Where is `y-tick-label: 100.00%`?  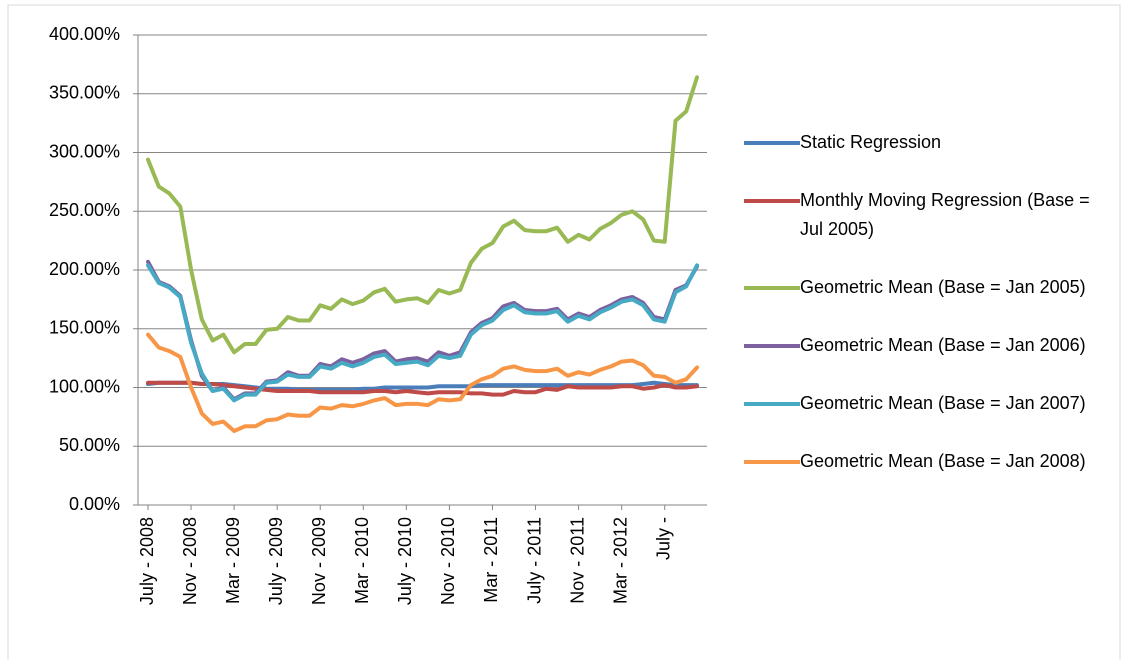
y-tick-label: 100.00% is located at coordinates (84, 386).